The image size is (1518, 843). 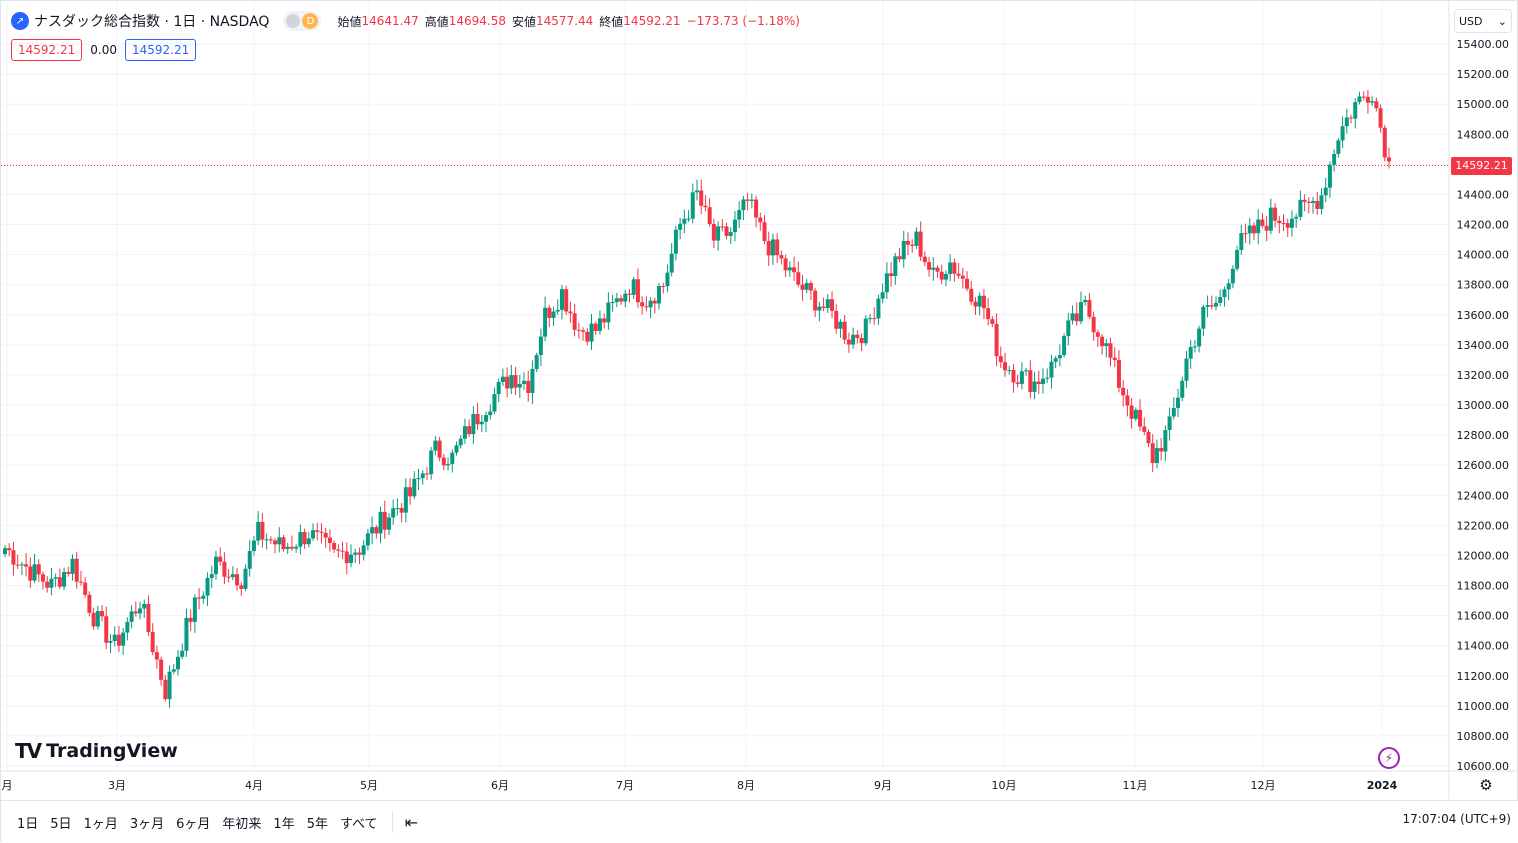 I want to click on low-value: 14577.44, so click(x=565, y=21).